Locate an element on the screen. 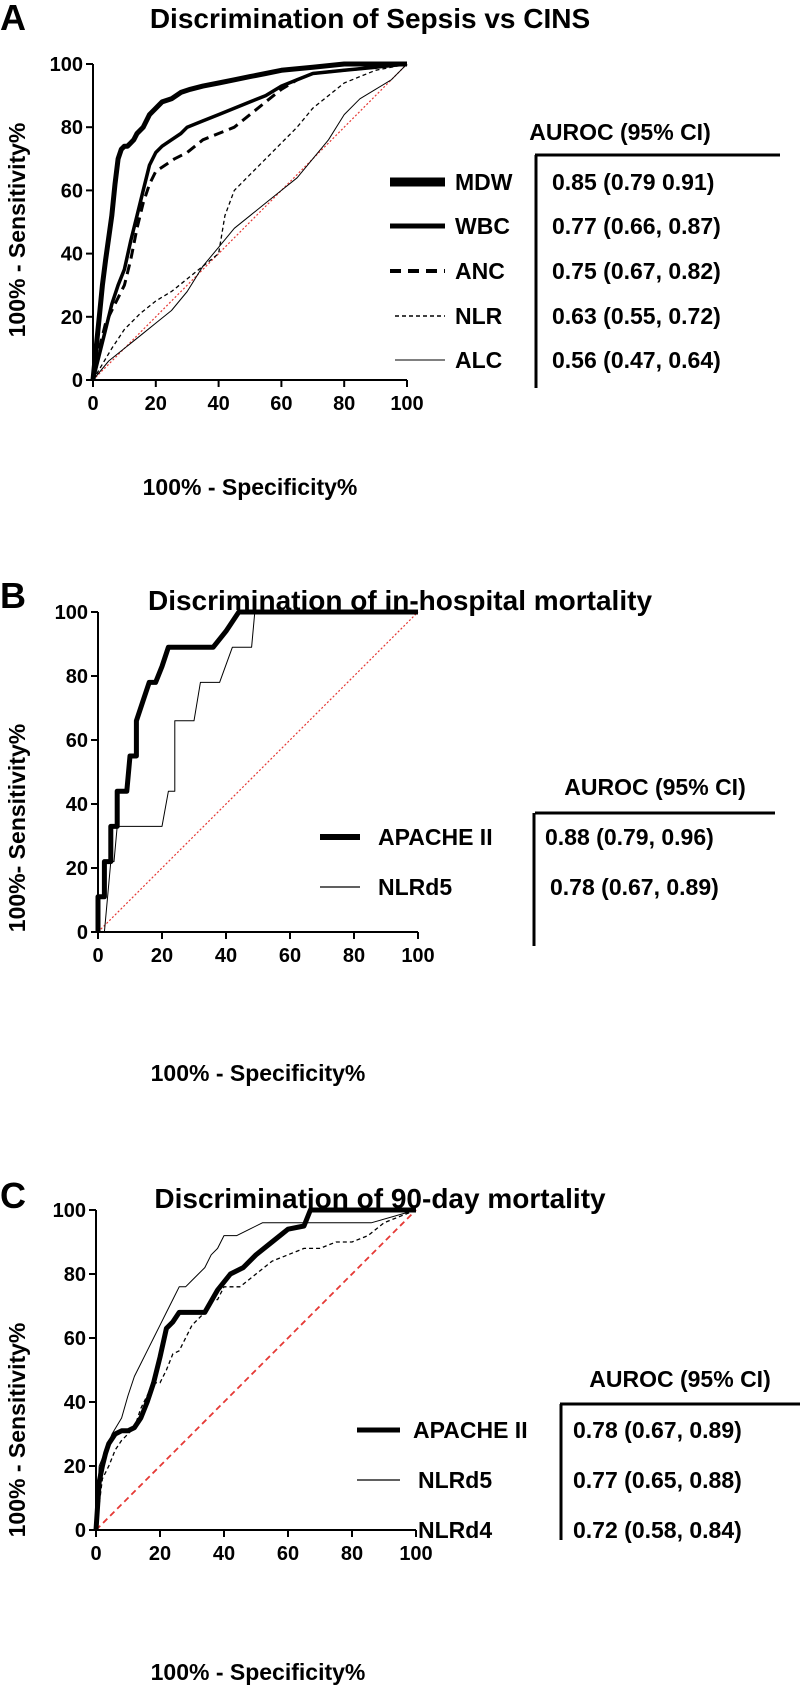 The width and height of the screenshot is (800, 1690). legend-item-nlrd5: NLRd5 0.78 (0.67, 0.89) is located at coordinates (519, 887).